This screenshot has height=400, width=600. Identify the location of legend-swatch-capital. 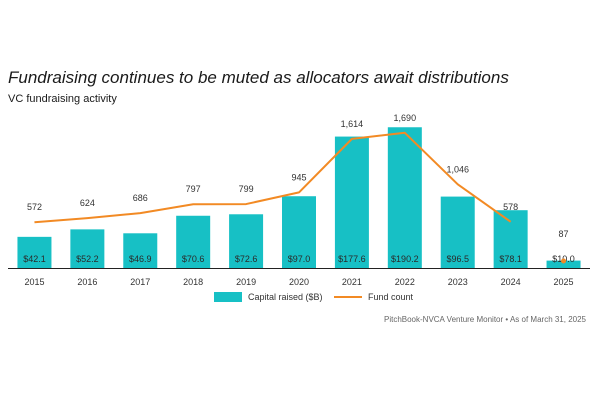
(228, 297).